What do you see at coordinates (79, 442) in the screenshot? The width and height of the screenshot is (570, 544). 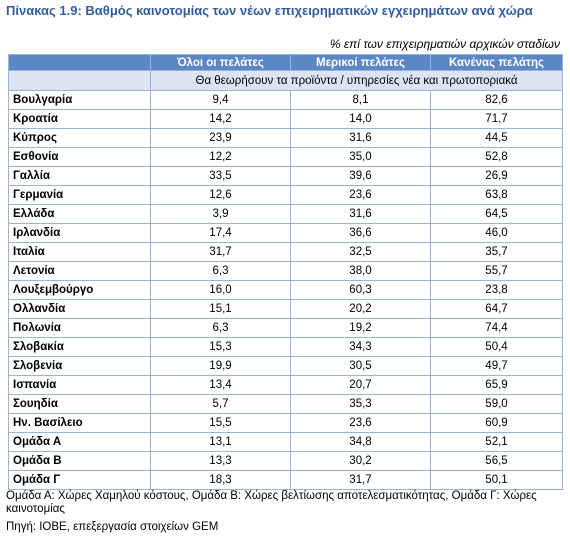 I see `row-label: Ομάδα Α` at bounding box center [79, 442].